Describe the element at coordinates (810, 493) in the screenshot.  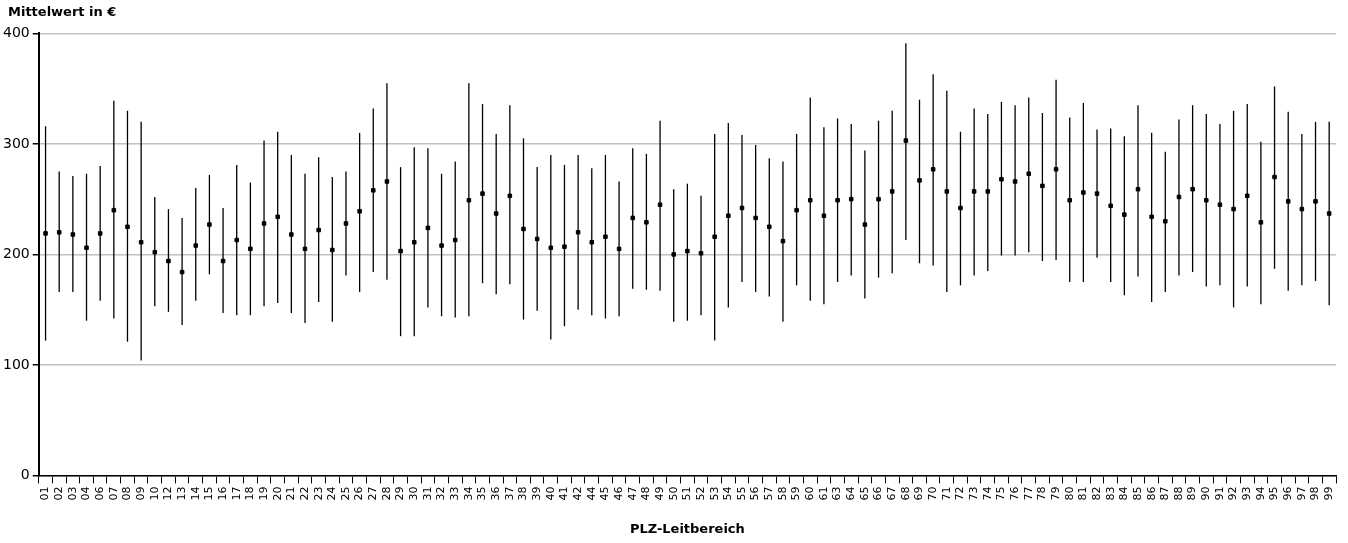
I see `x-tick-label: 60` at that location.